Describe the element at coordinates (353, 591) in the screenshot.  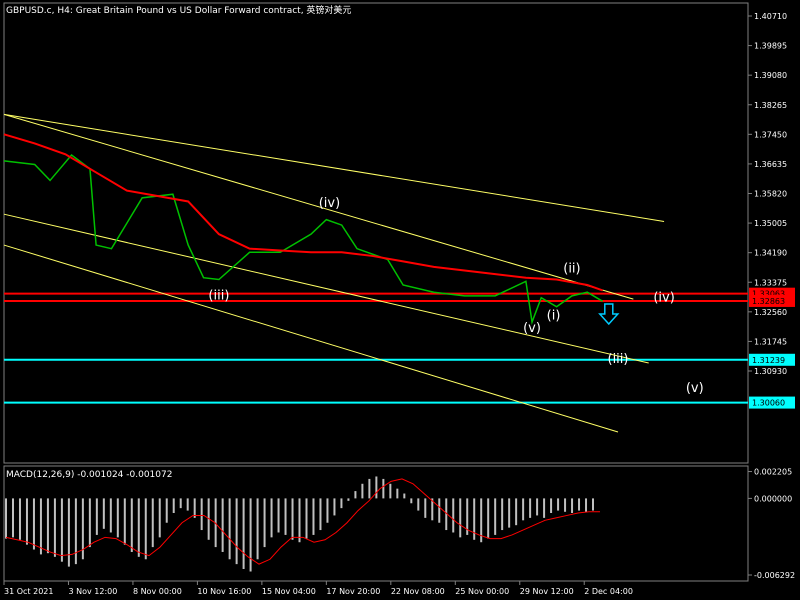
I see `time-tick-label: 17 Nov 20:00` at that location.